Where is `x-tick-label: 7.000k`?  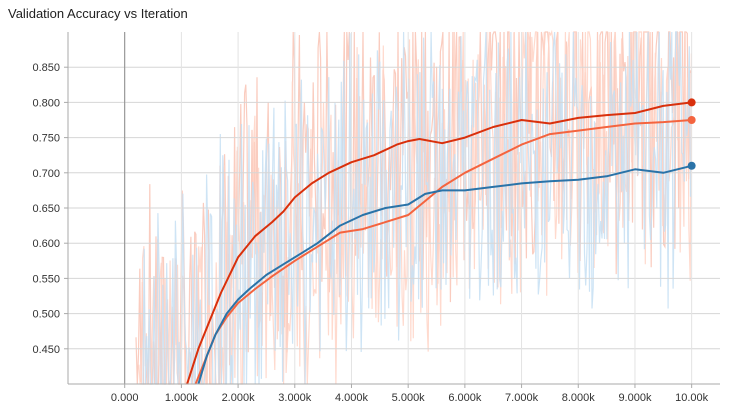 x-tick-label: 7.000k is located at coordinates (522, 398).